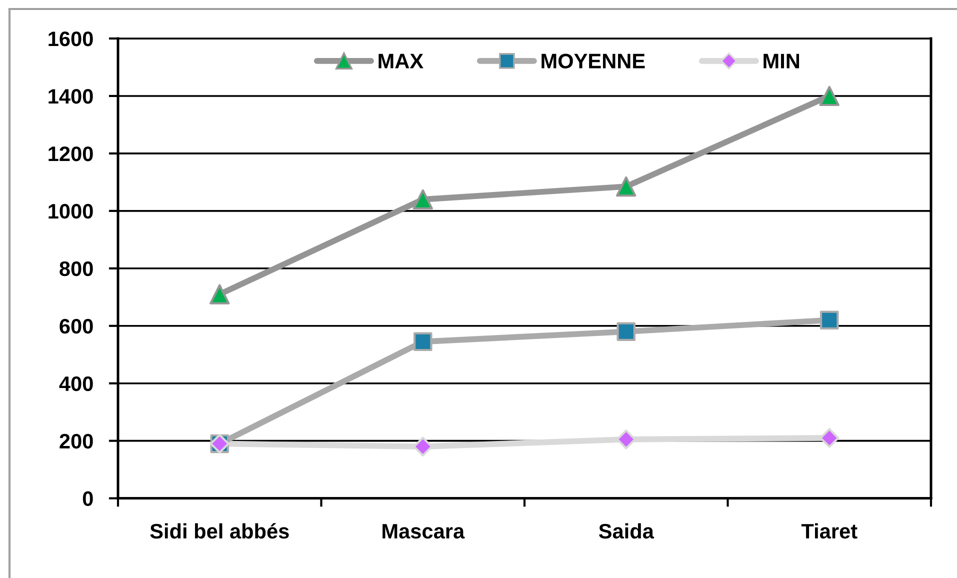 The image size is (957, 578). I want to click on y-tick-label: 200, so click(76, 441).